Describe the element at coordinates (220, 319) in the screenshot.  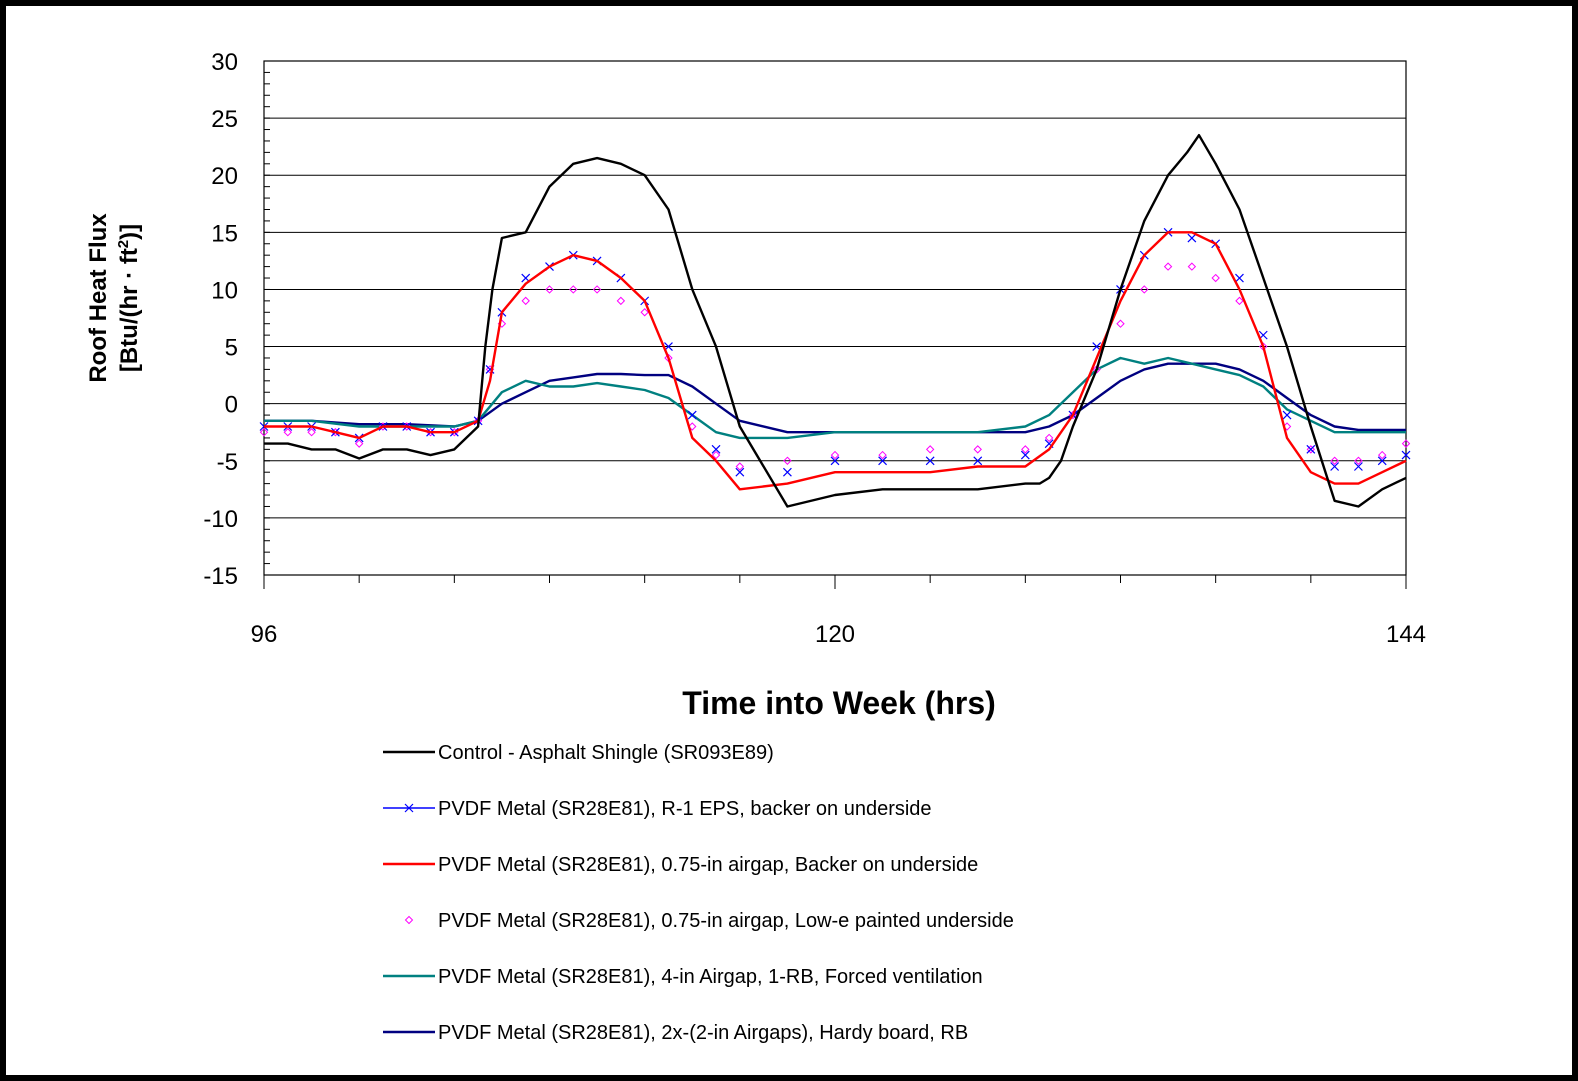
I see `y-tick-labels: -15 -10 -5 0 5 10 15 20 25 30` at that location.